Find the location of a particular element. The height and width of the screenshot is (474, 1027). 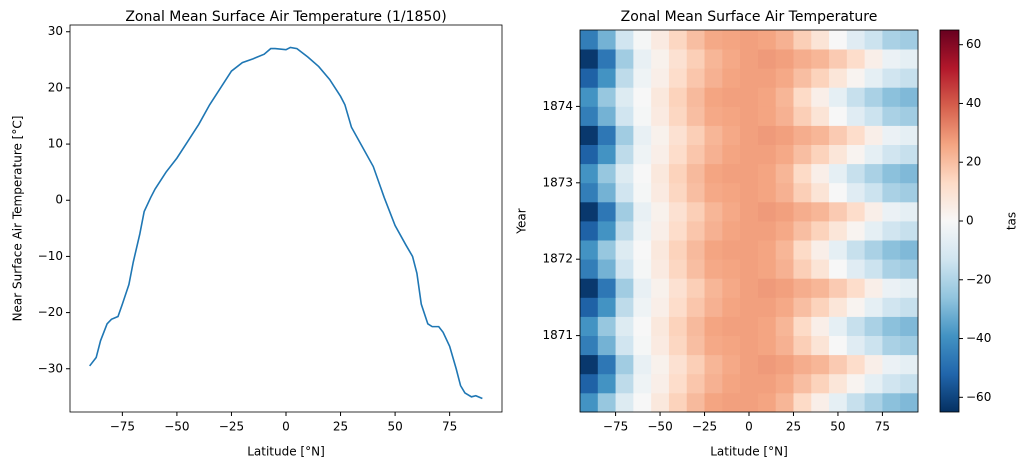

y-axis-label: Year is located at coordinates (522, 221).